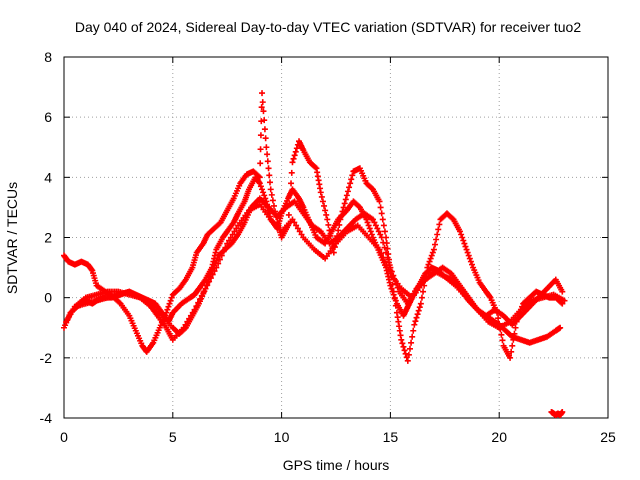  What do you see at coordinates (12, 238) in the screenshot?
I see `y-axis-label: SDTVAR / TECUs` at bounding box center [12, 238].